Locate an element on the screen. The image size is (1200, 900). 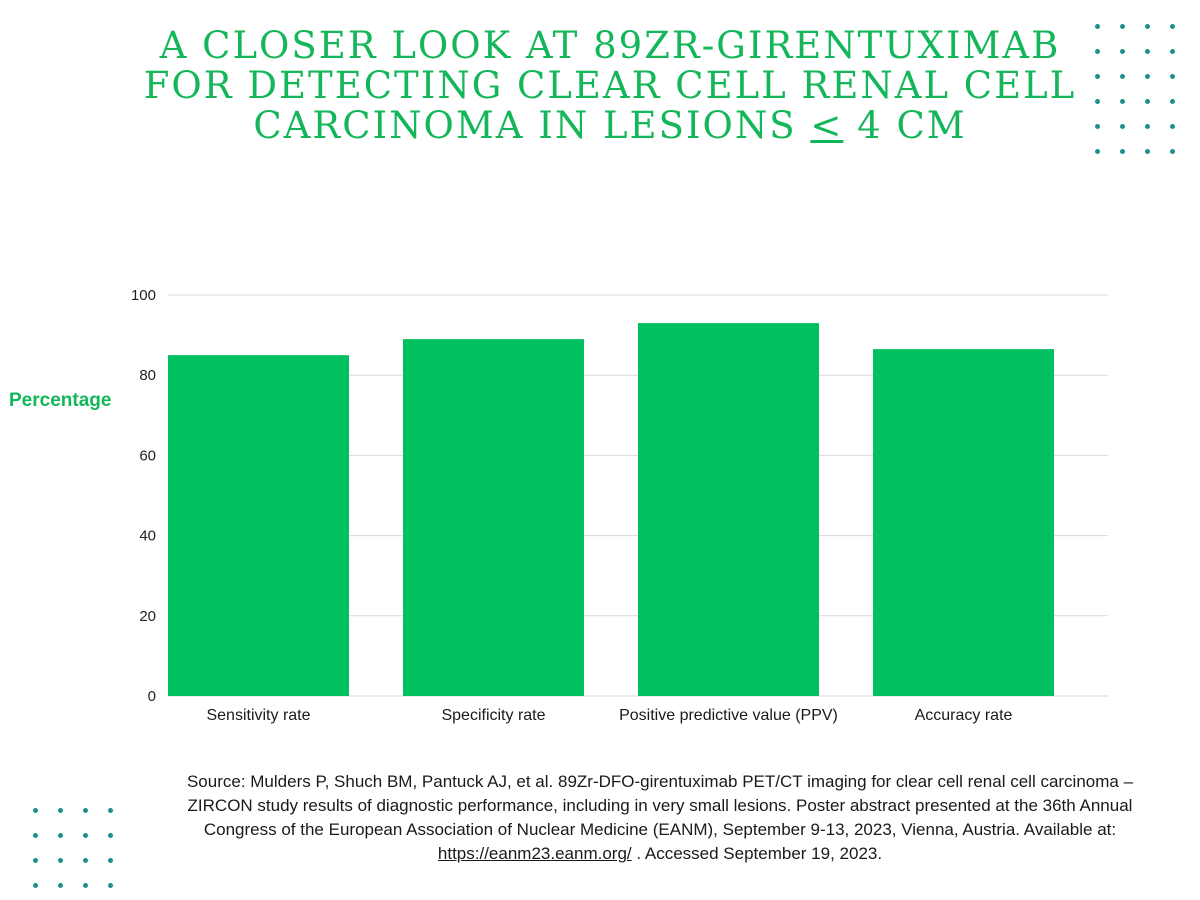
y-tick-label: 80 is located at coordinates (147, 375).